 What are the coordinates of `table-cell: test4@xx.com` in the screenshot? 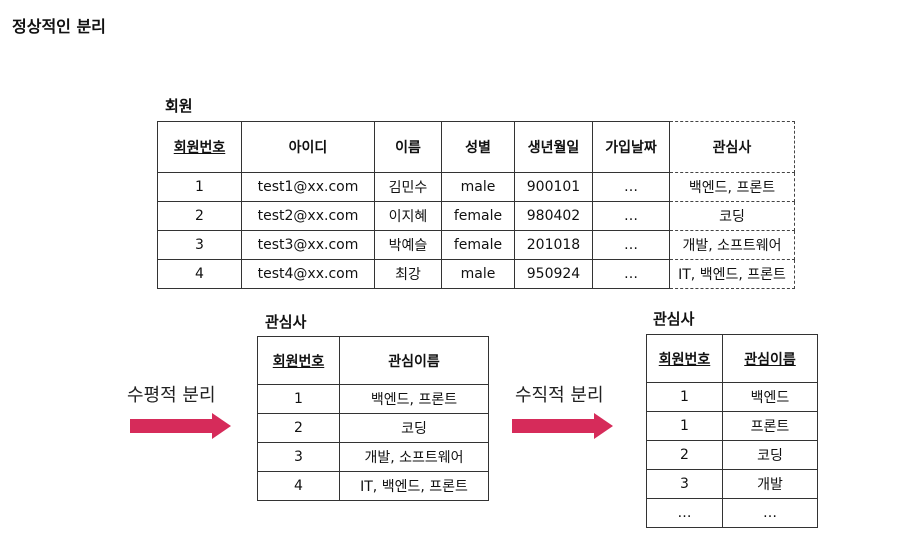 It's located at (308, 274).